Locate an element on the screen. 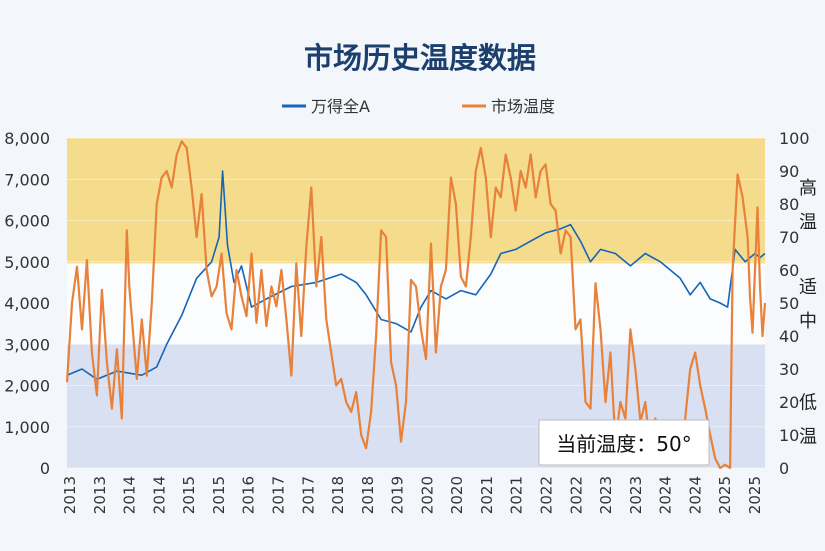 Image resolution: width=825 pixels, height=551 pixels. low-zone-label: 温 is located at coordinates (808, 437).